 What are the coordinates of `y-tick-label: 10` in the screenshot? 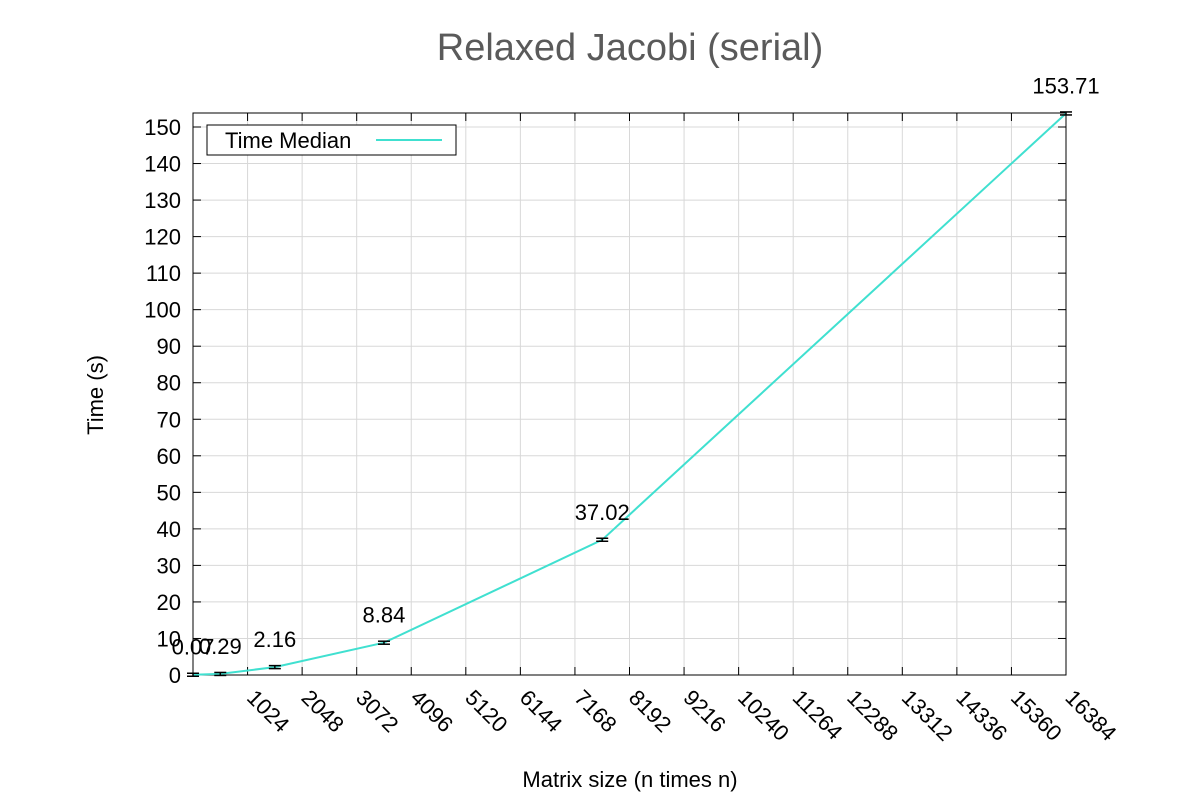 It's located at (169, 638).